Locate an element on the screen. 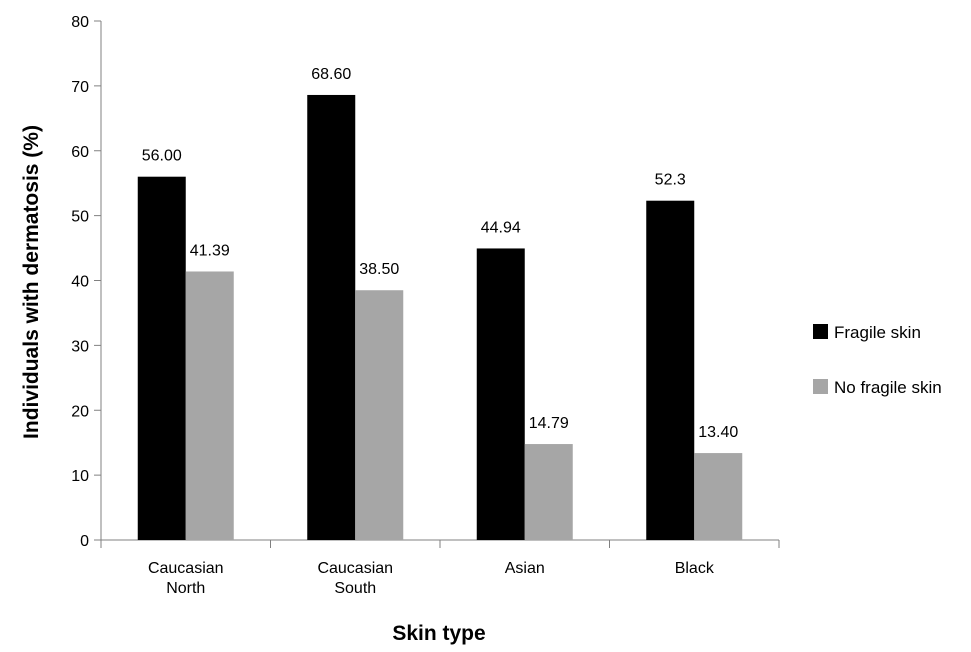  bar-value-label: 52.3 is located at coordinates (670, 180).